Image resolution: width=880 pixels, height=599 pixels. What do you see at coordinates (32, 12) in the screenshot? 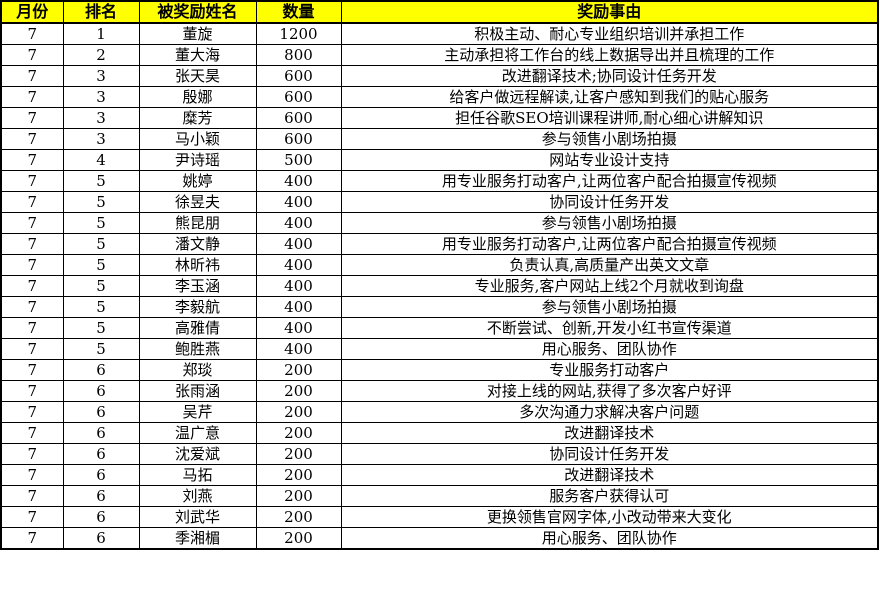
I see `header-cell-month: 月份` at bounding box center [32, 12].